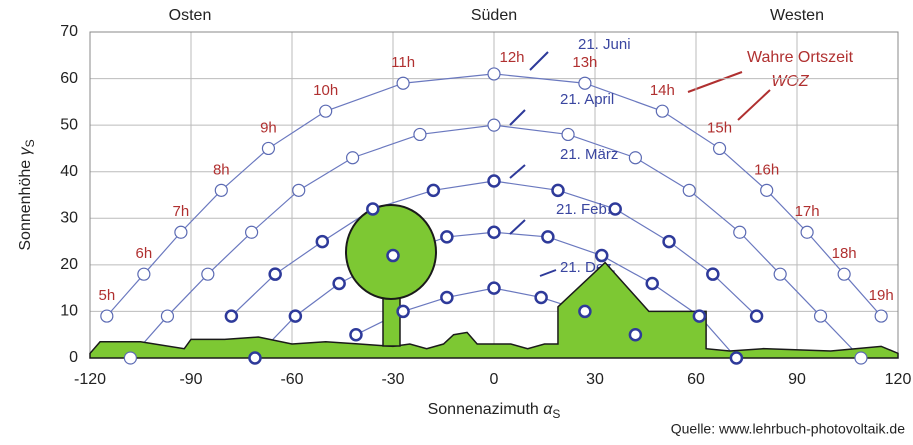 This screenshot has height=445, width=913. What do you see at coordinates (788, 429) in the screenshot?
I see `source: Quelle: www.lehrbuch-photovoltaik.de` at bounding box center [788, 429].